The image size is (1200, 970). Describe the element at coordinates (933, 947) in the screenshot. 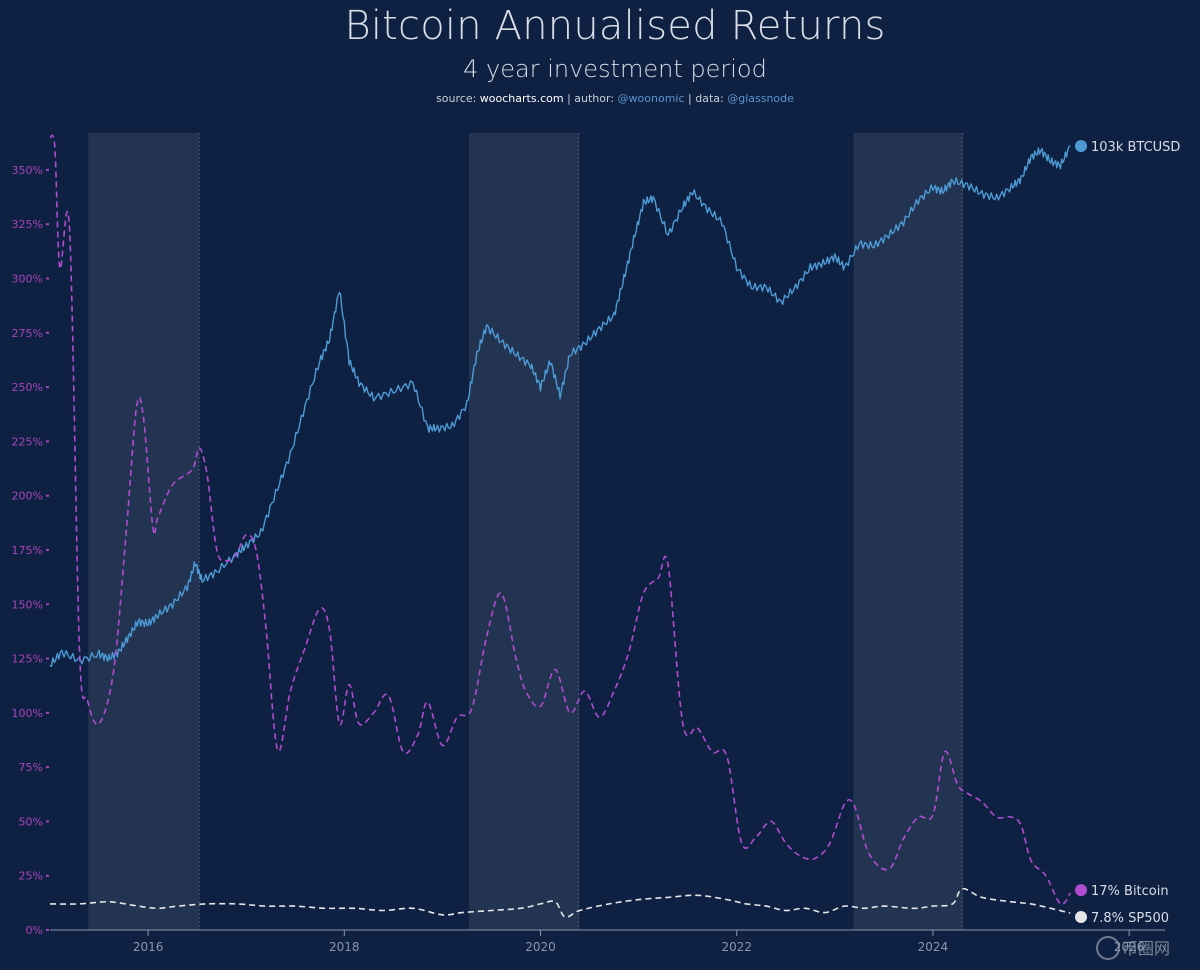

I see `x-tick-label: 2024` at that location.